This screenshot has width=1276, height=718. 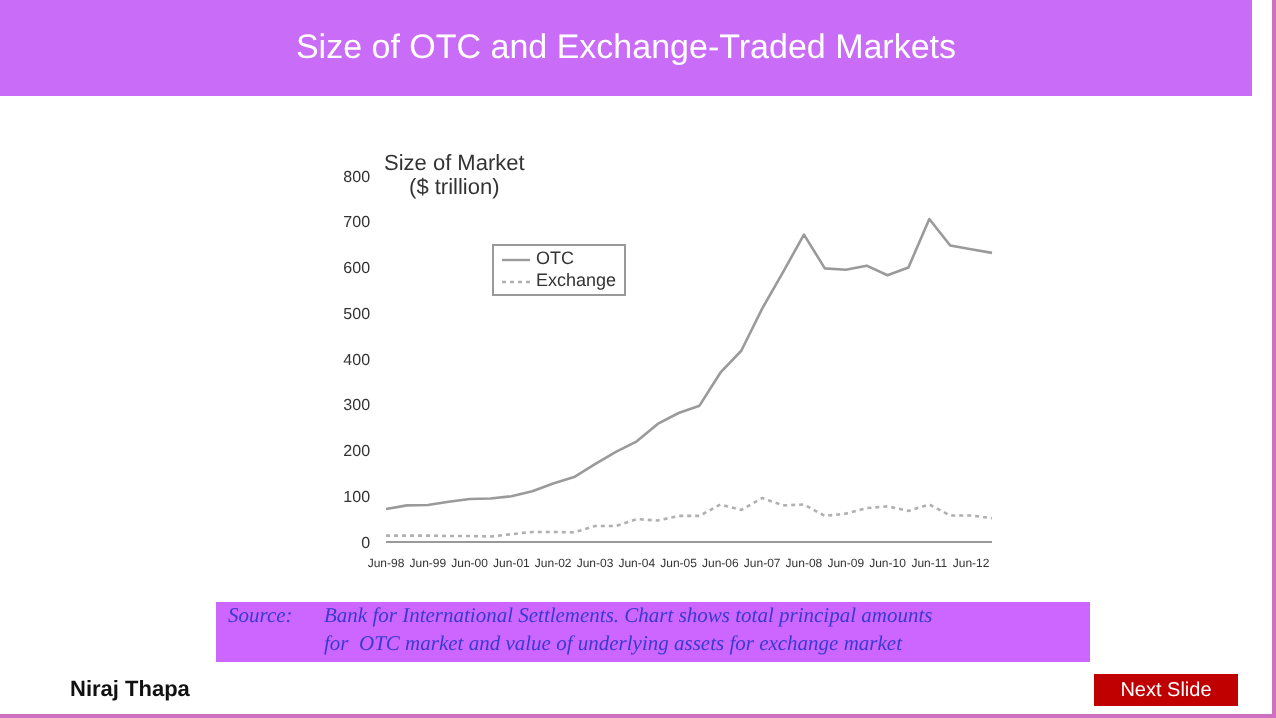 What do you see at coordinates (130, 690) in the screenshot?
I see `text: Niraj Thapa` at bounding box center [130, 690].